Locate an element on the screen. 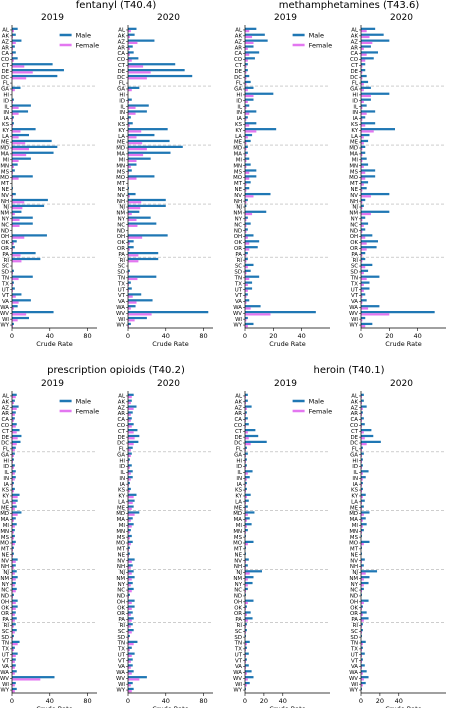 Image resolution: width=474 pixels, height=708 pixels. bar-male-MI is located at coordinates (14, 524).